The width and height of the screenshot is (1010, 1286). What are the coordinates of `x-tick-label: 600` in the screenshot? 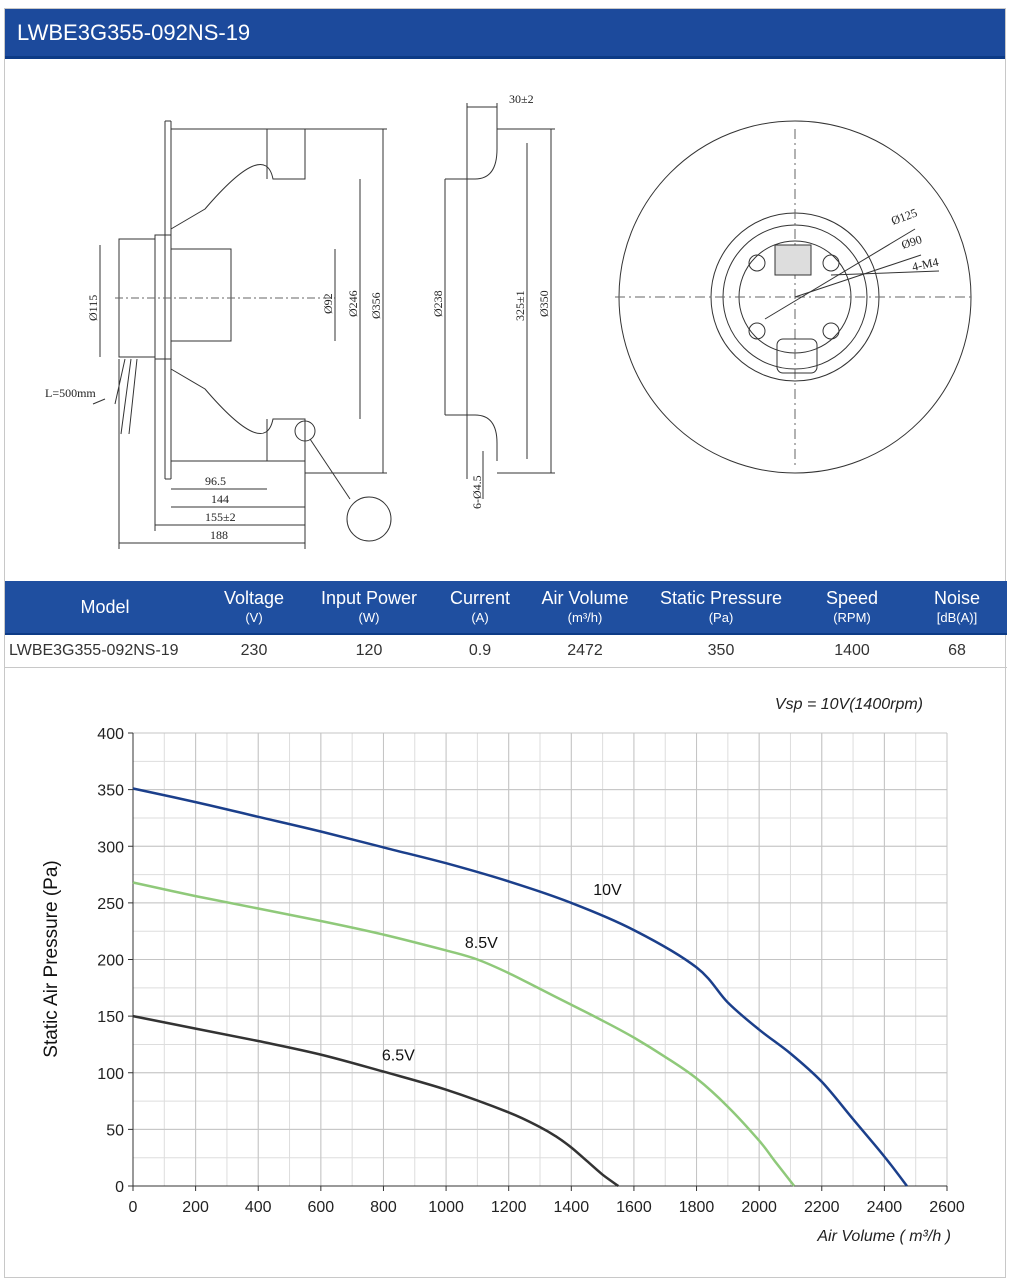 It's located at (320, 1207).